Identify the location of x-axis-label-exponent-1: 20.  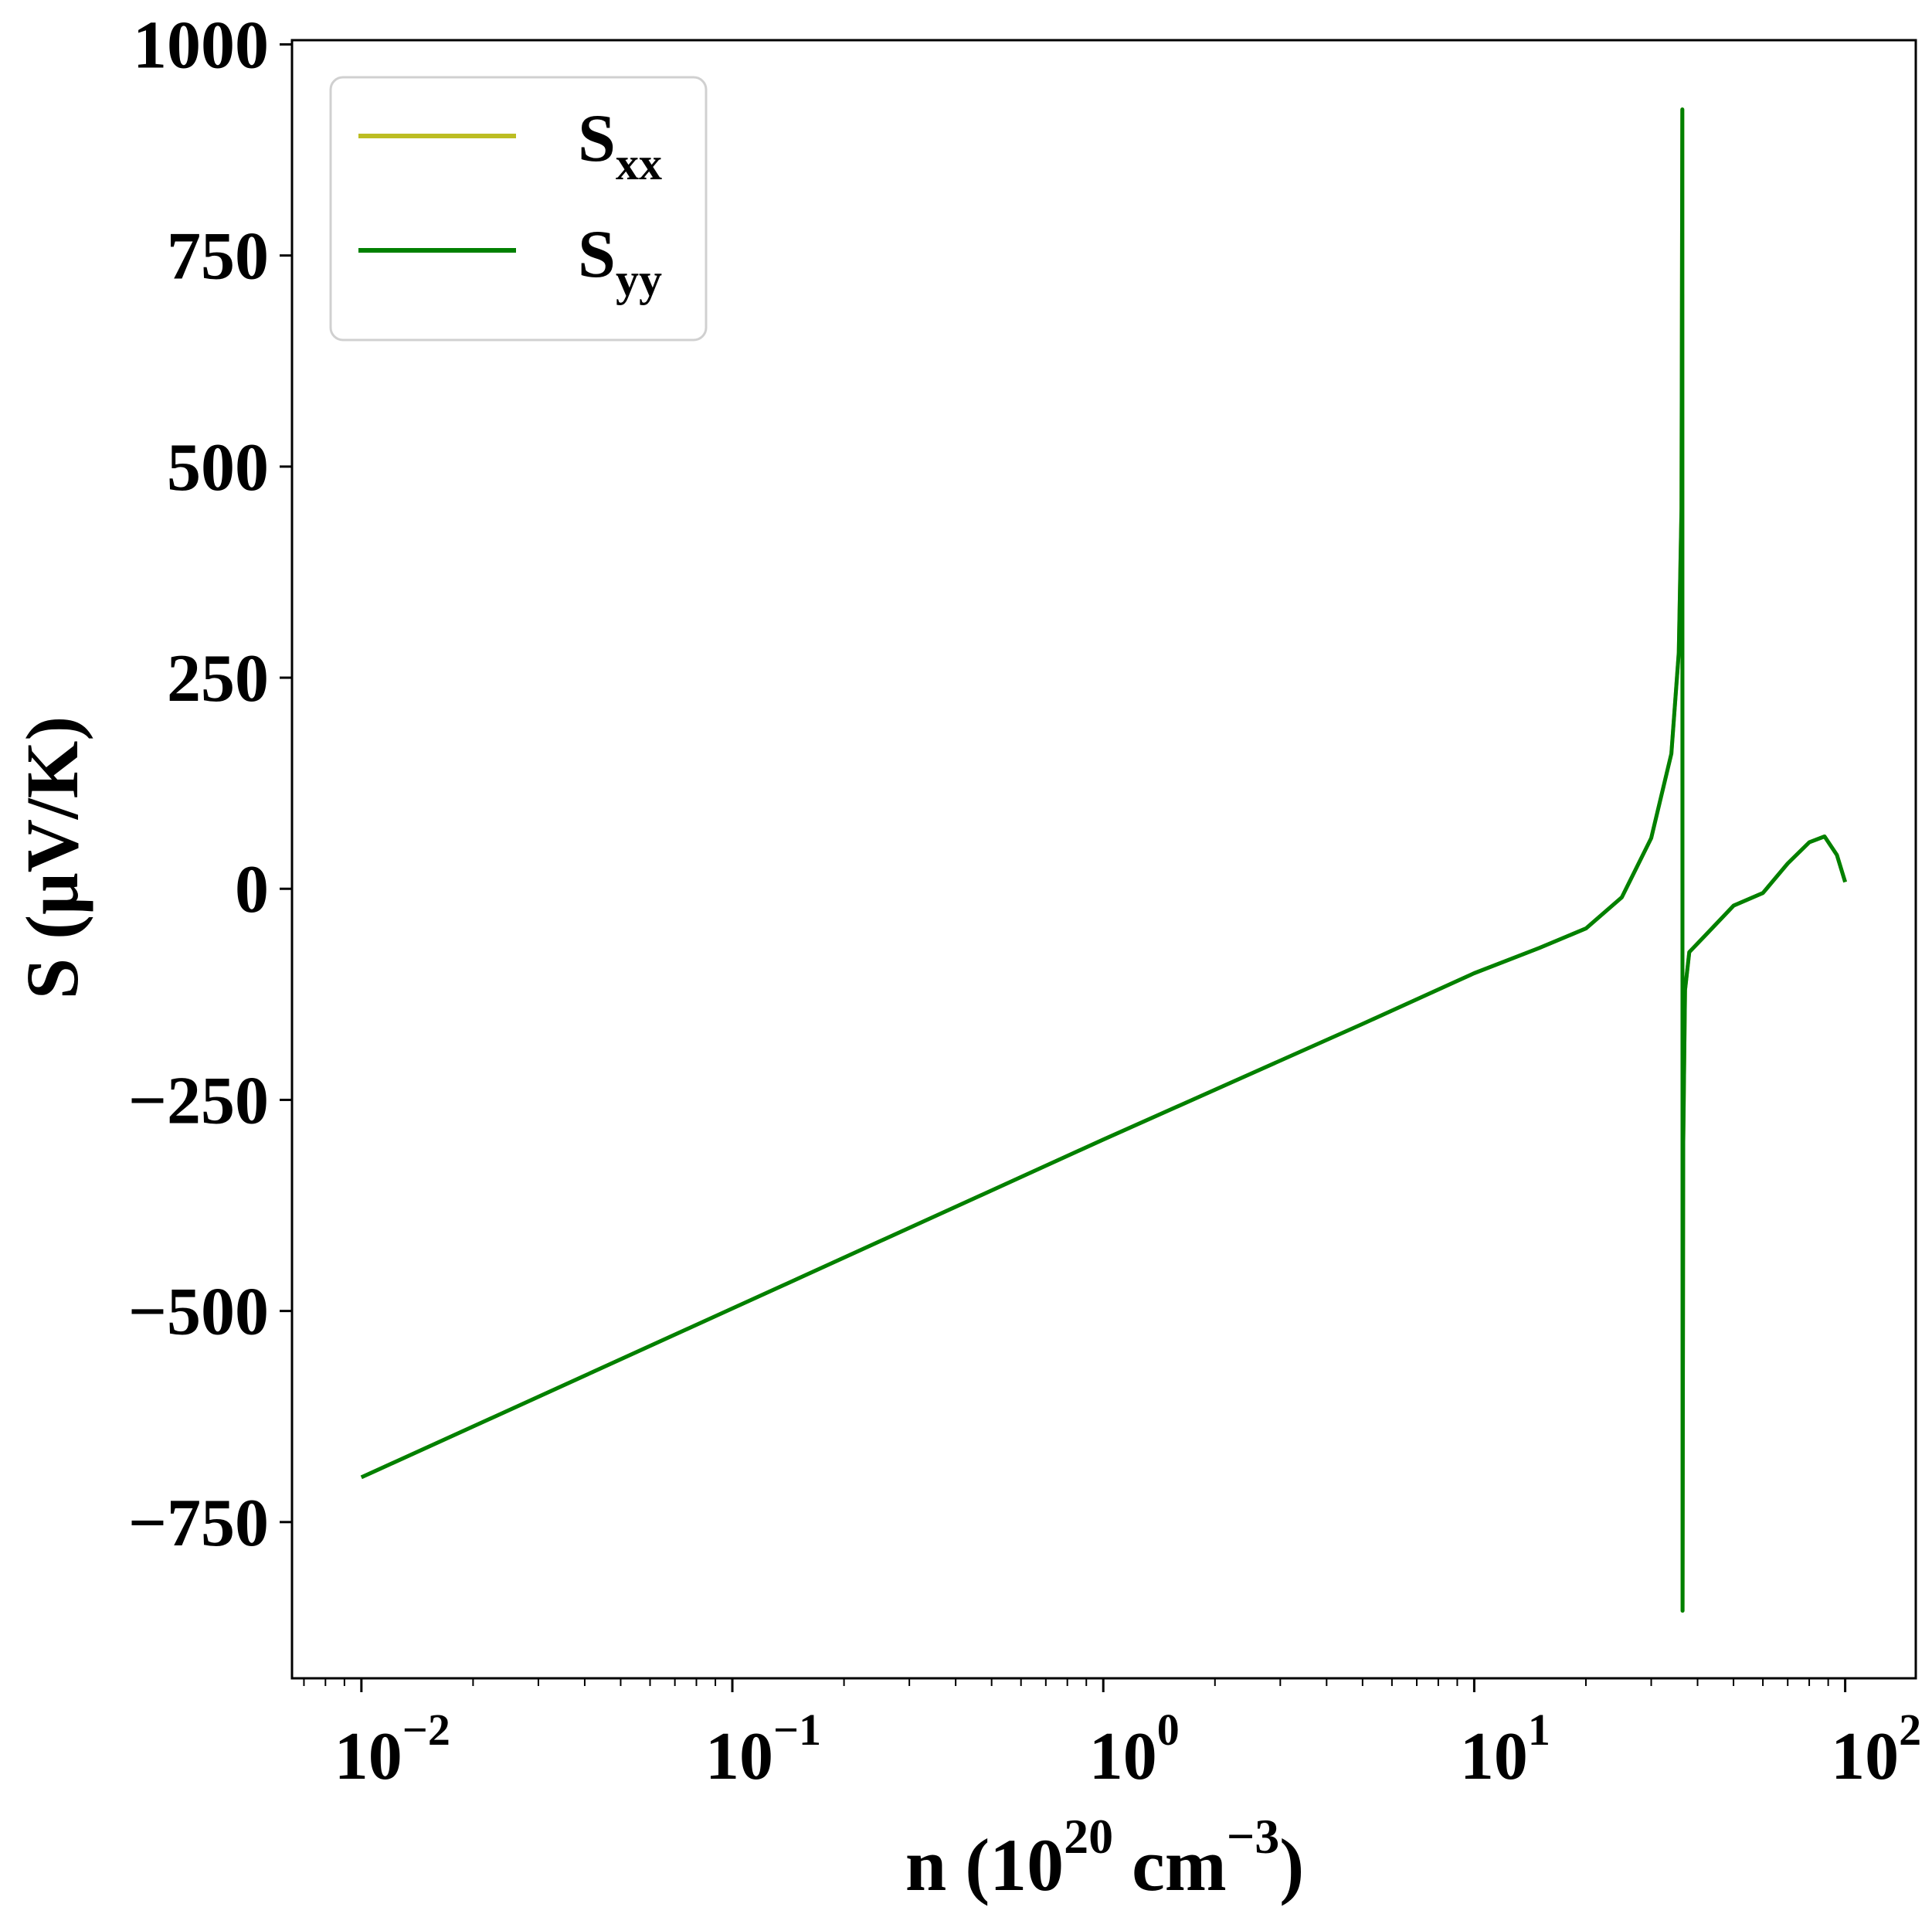
(1088, 1836).